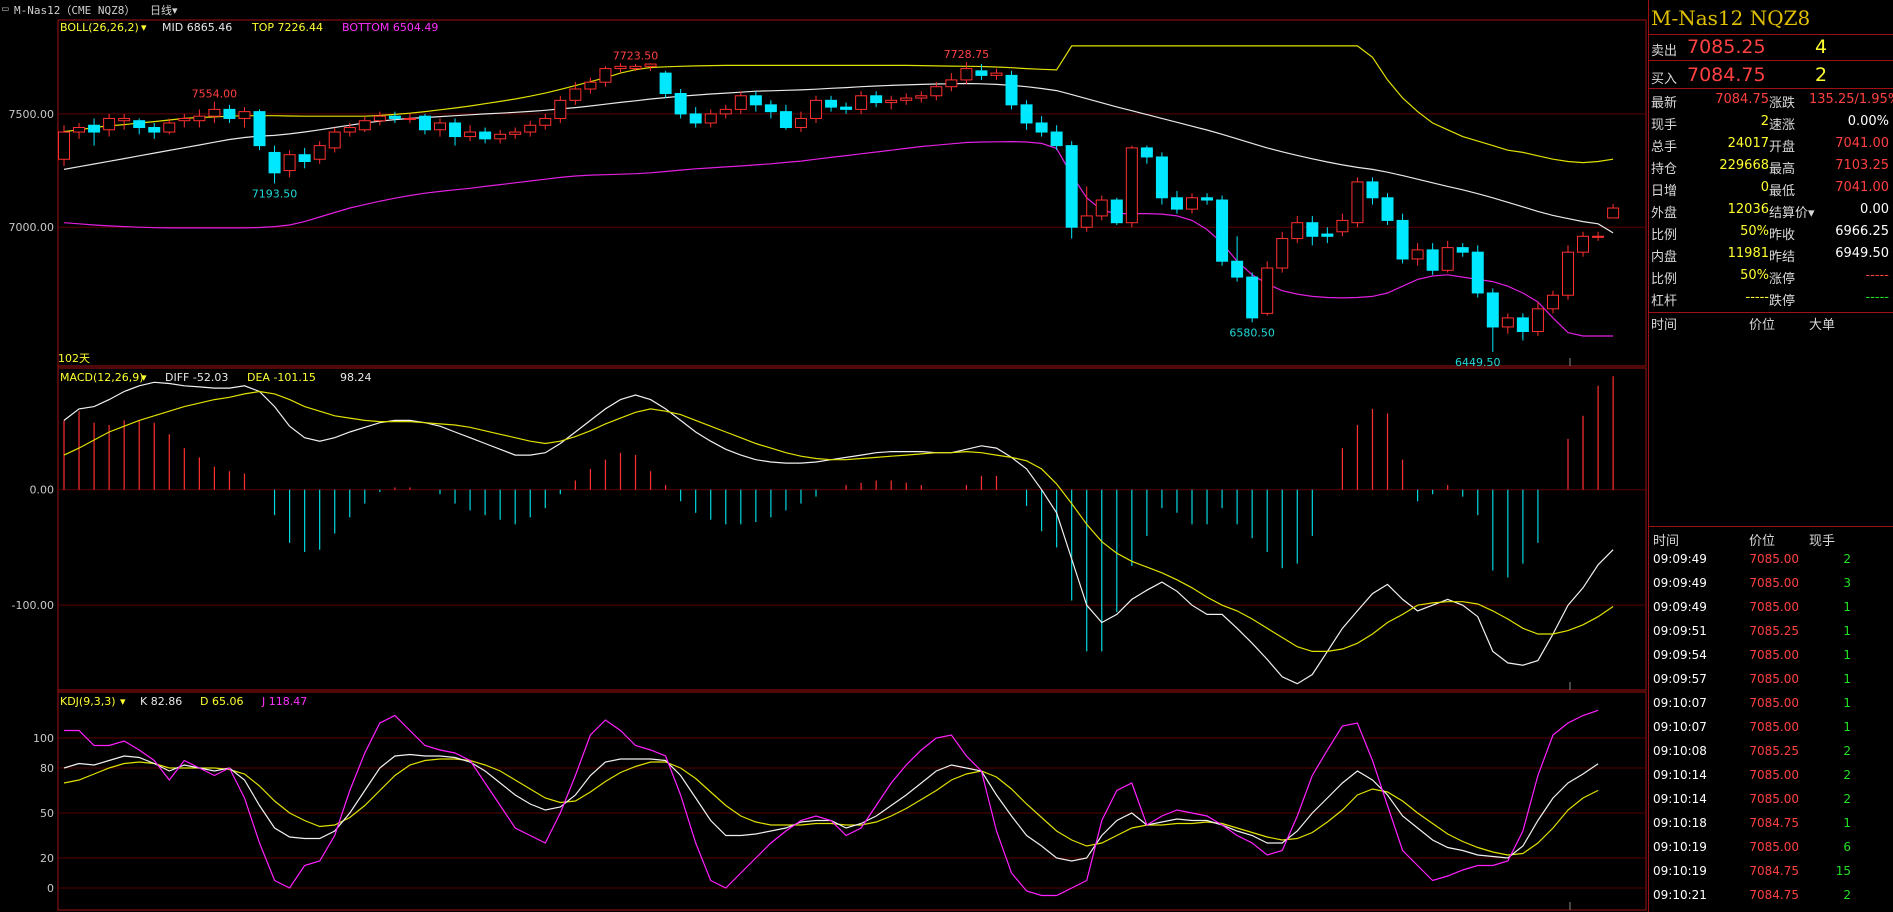 This screenshot has height=912, width=1893. What do you see at coordinates (1664, 279) in the screenshot?
I see `stat-label: 比例` at bounding box center [1664, 279].